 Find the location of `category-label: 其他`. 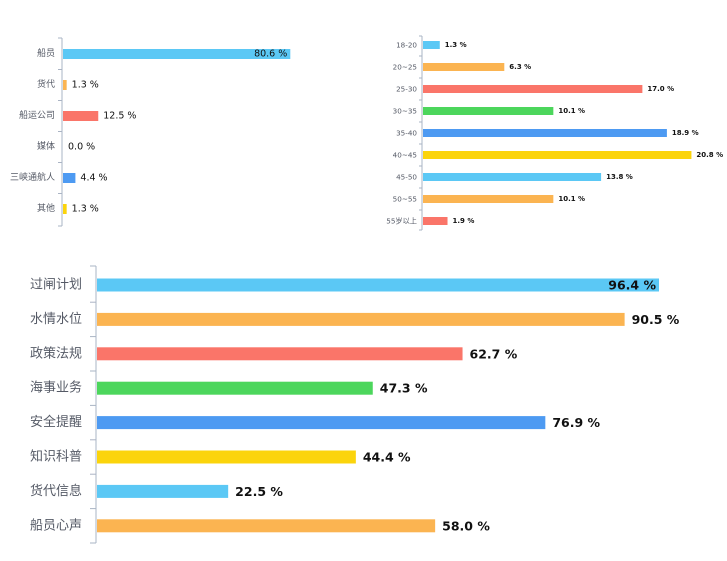

category-label: 其他 is located at coordinates (46, 208).